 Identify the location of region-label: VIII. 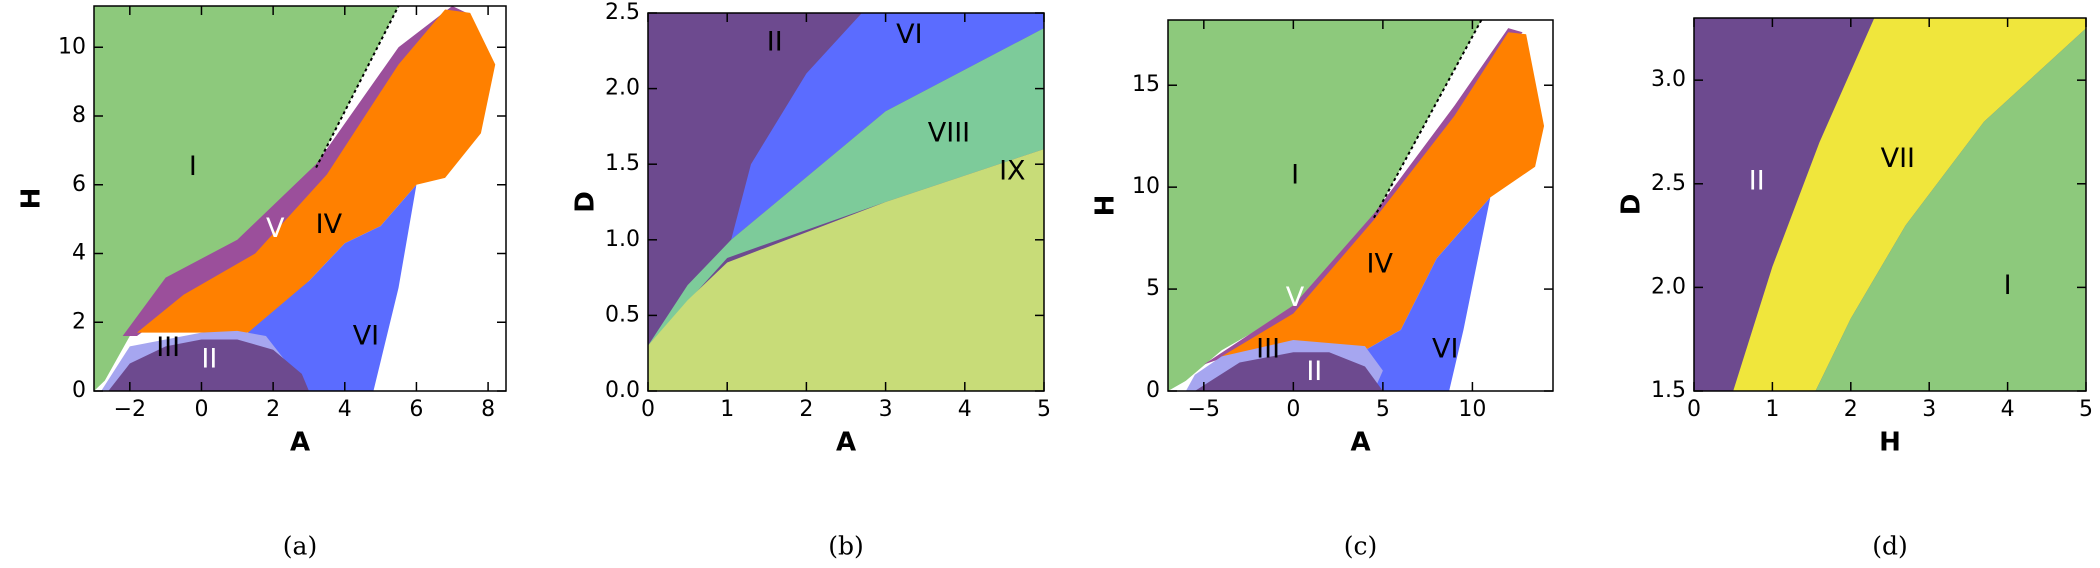
(949, 132).